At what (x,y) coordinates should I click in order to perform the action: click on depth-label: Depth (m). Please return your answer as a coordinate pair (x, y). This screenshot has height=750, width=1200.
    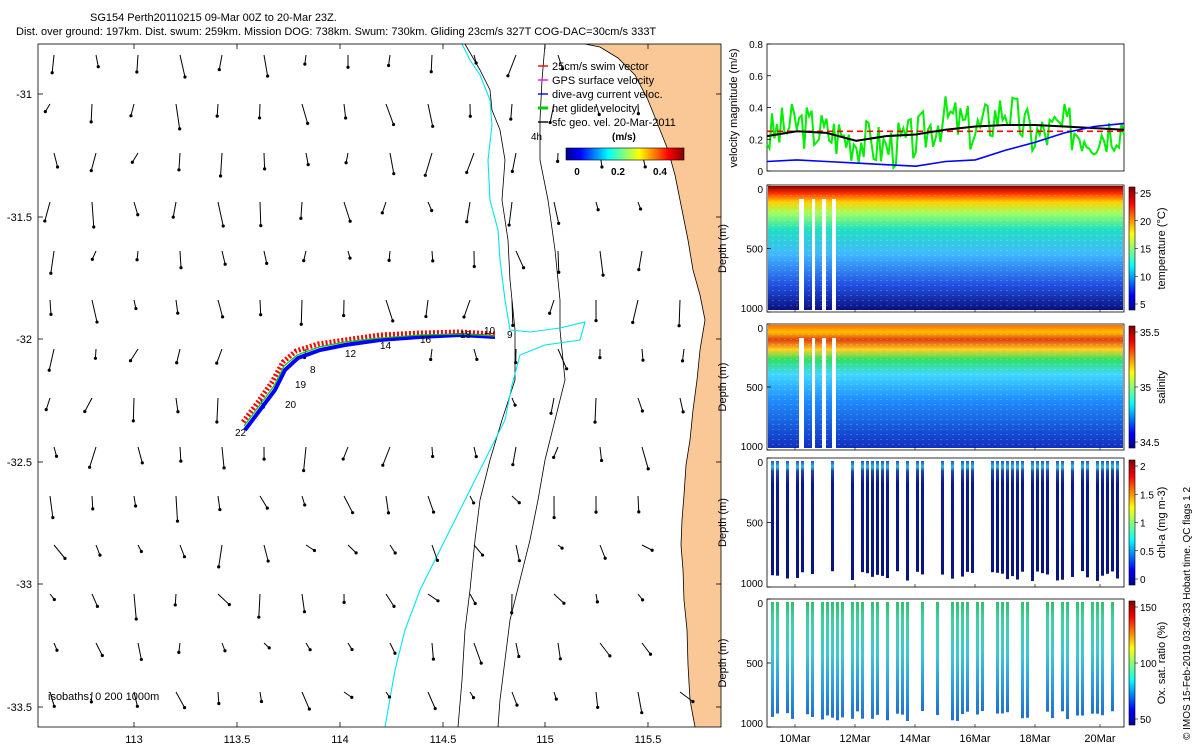
    Looking at the image, I should click on (723, 248).